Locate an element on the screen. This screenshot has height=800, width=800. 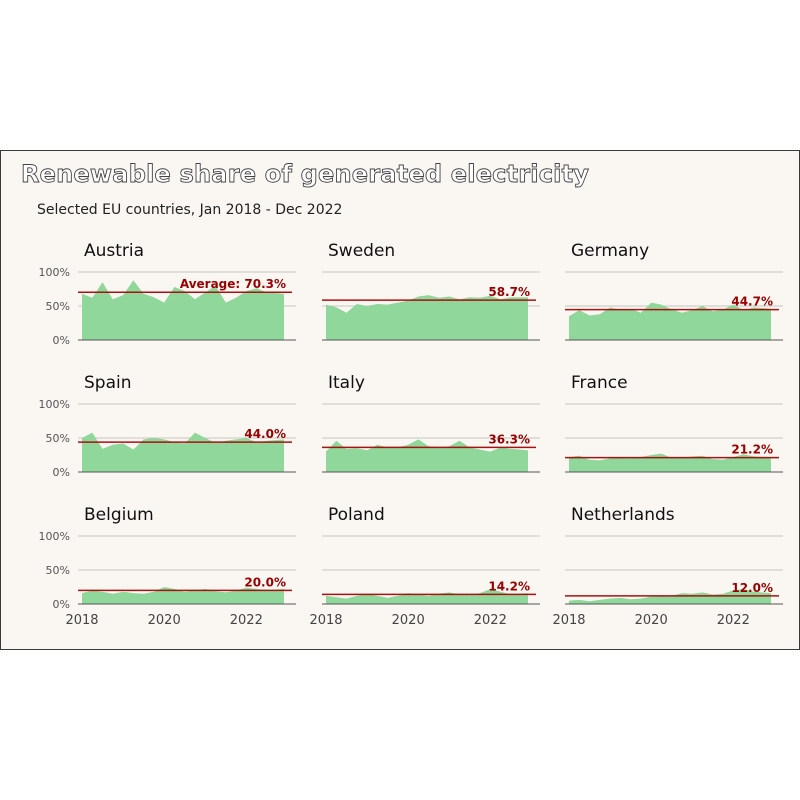
average-label: 44.0% is located at coordinates (265, 434).